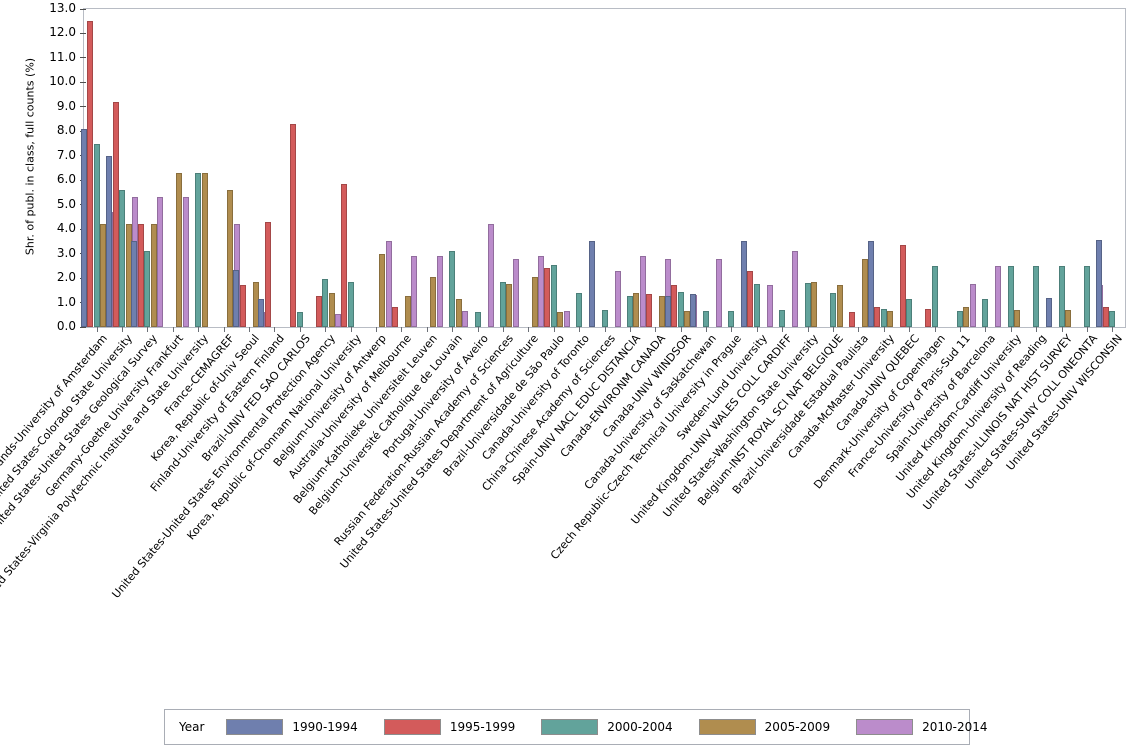 This screenshot has height=756, width=1134. Describe the element at coordinates (66, 301) in the screenshot. I see `y-tick-label: 1.0` at that location.